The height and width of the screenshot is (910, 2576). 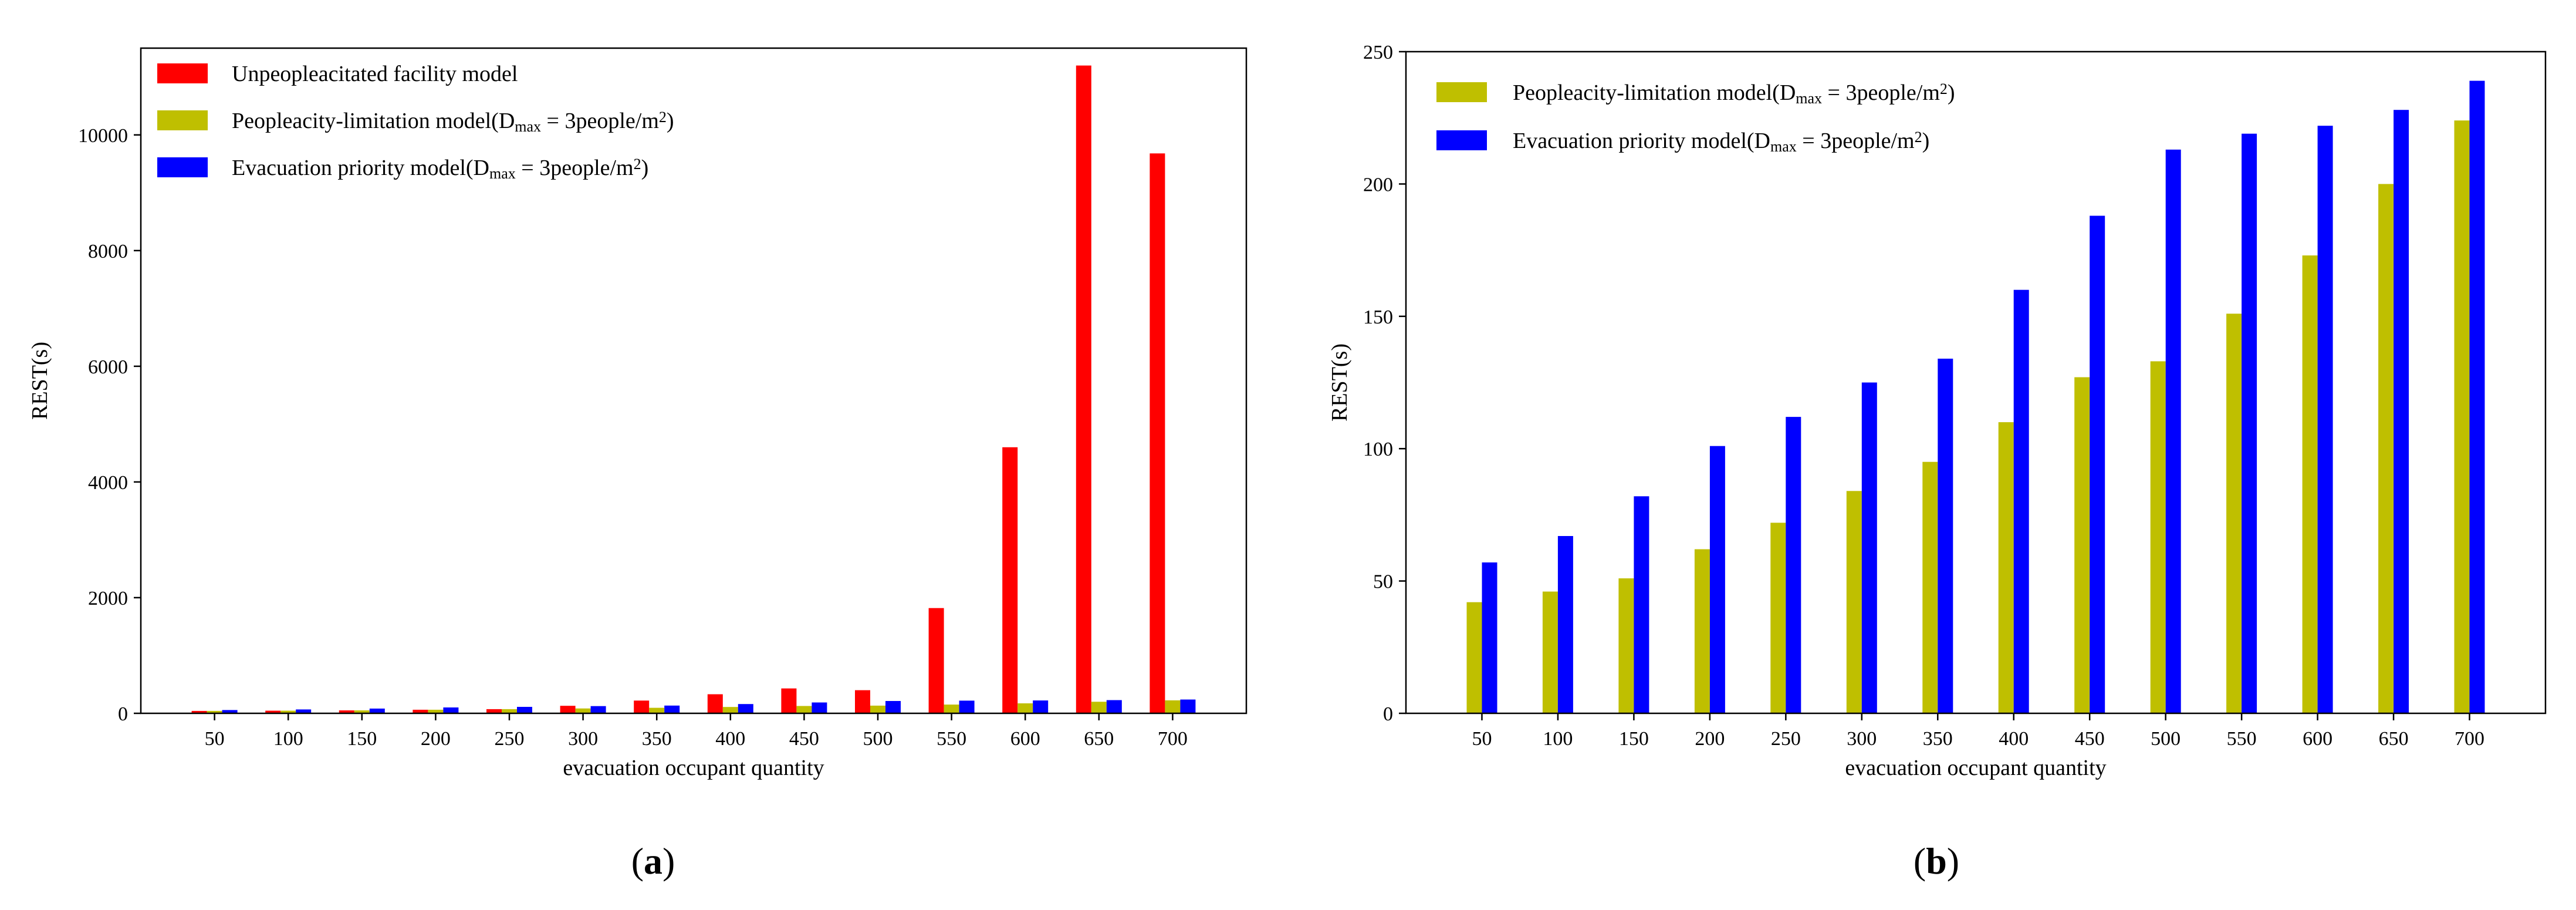 What do you see at coordinates (360, 168) in the screenshot?
I see `legend-label-main: Evacuation priority model(D` at bounding box center [360, 168].